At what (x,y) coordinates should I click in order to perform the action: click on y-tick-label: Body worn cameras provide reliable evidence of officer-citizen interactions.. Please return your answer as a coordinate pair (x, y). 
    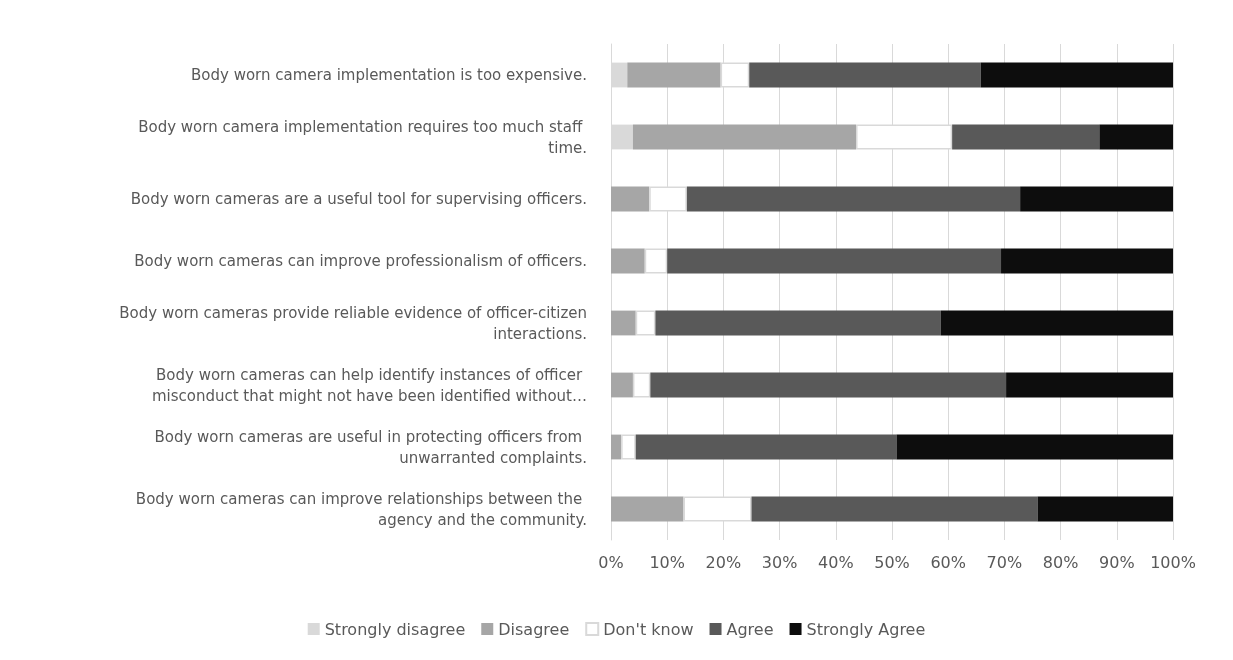
    Looking at the image, I should click on (353, 323).